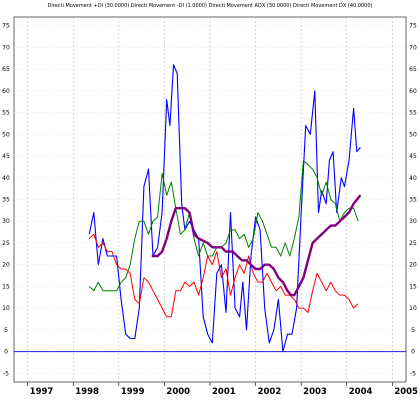 The width and height of the screenshot is (420, 400). I want to click on x-tick-label: 2000, so click(178, 392).